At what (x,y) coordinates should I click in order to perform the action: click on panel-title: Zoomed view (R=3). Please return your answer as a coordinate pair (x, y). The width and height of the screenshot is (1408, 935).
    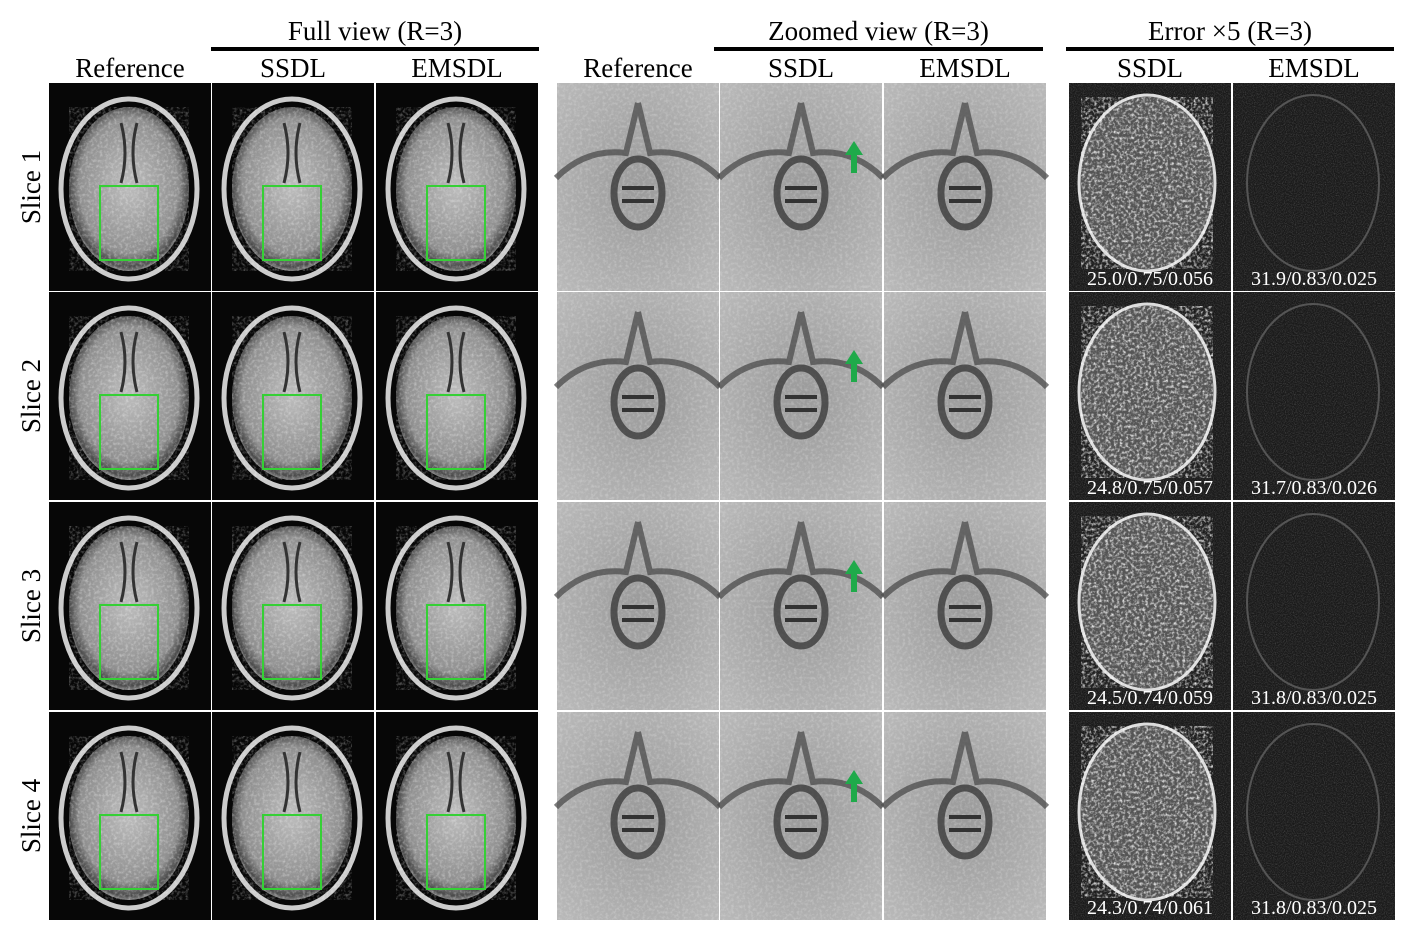
    Looking at the image, I should click on (878, 31).